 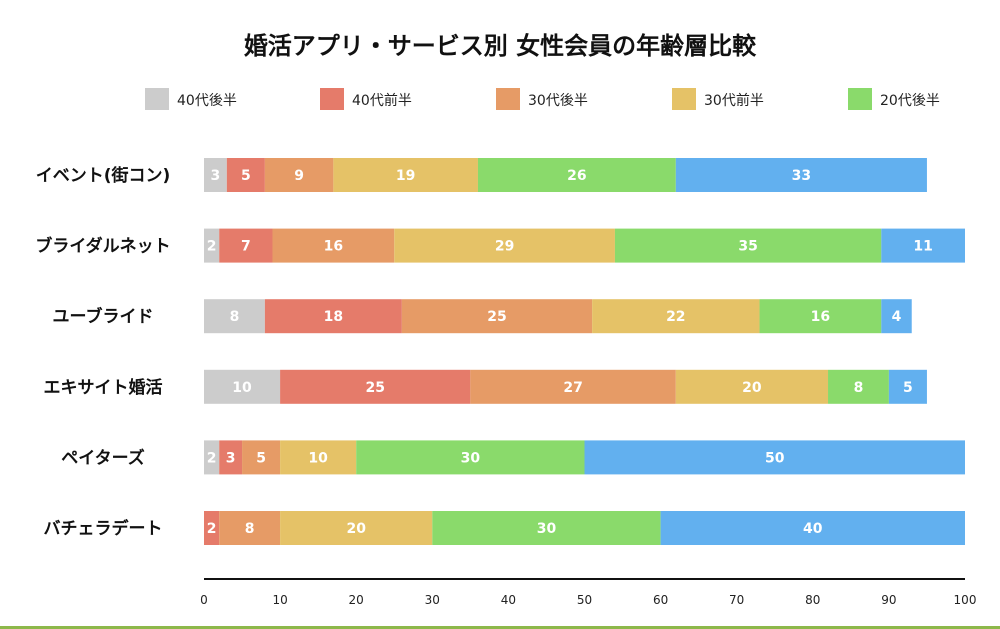 I want to click on x-tick-label: 0, so click(x=204, y=600).